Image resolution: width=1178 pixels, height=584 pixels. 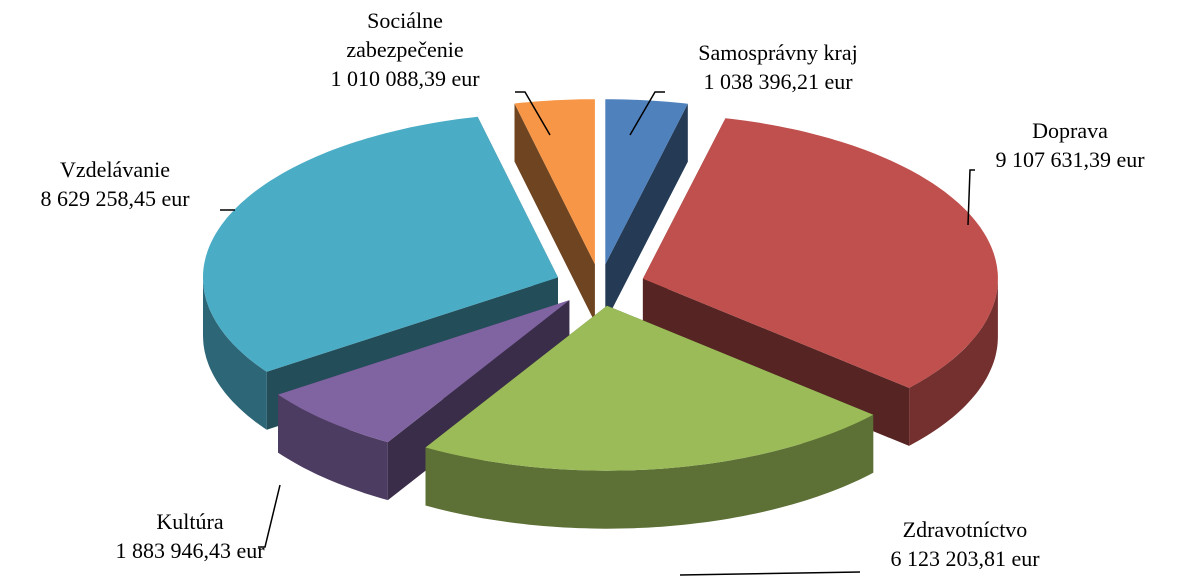 I want to click on slice-label: Sociálne zabezpečenie 1 010 088,39 eur, so click(x=405, y=49).